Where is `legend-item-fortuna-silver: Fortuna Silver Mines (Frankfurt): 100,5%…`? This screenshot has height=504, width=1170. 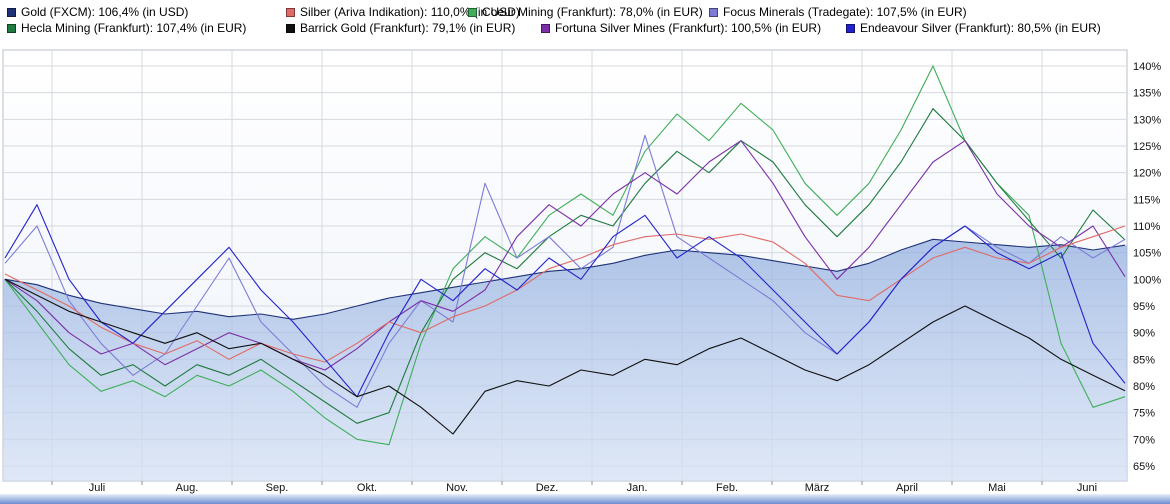
legend-item-fortuna-silver: Fortuna Silver Mines (Frankfurt): 100,5%… is located at coordinates (681, 28).